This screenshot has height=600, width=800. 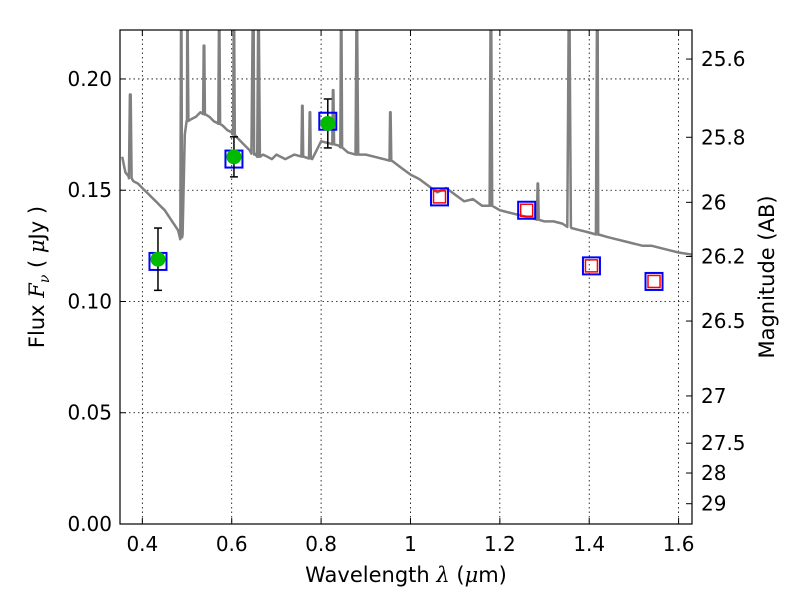 I want to click on x-tick-label: 1.4, so click(x=589, y=544).